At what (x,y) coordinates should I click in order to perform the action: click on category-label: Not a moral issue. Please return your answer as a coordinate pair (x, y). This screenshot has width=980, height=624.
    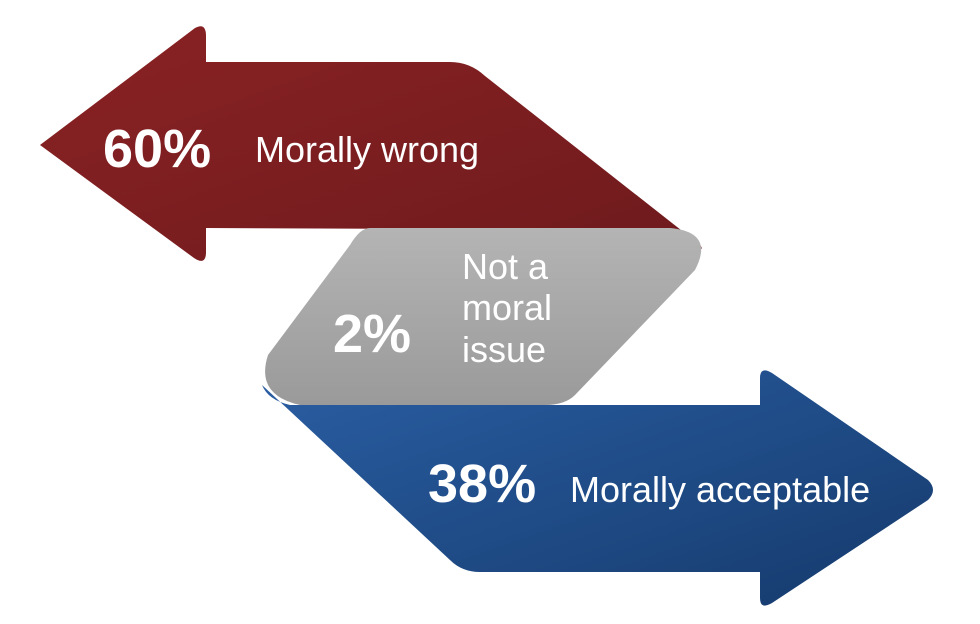
    Looking at the image, I should click on (507, 308).